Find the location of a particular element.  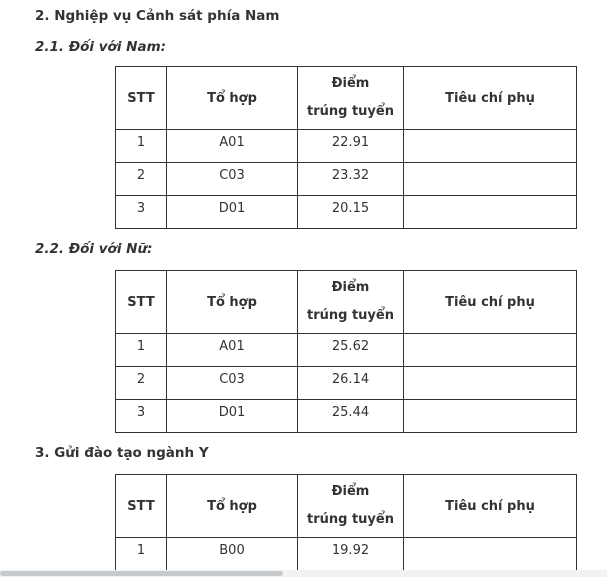

section-2-2-heading: 2.2. Đối với Nữ: is located at coordinates (94, 249).